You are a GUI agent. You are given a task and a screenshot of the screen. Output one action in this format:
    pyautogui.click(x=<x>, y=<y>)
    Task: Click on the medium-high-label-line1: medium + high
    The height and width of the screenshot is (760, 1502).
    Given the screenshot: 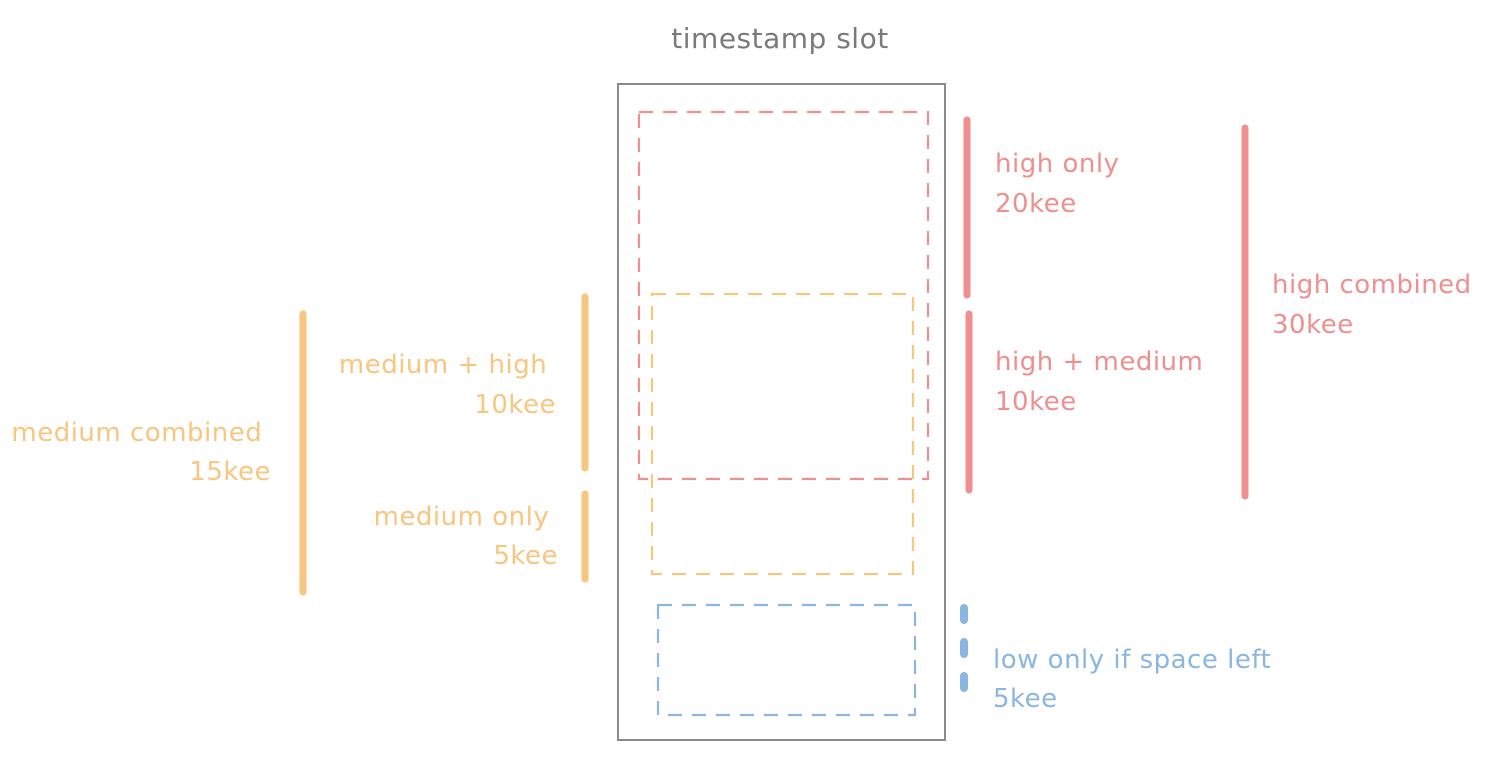 What is the action you would take?
    pyautogui.click(x=443, y=365)
    